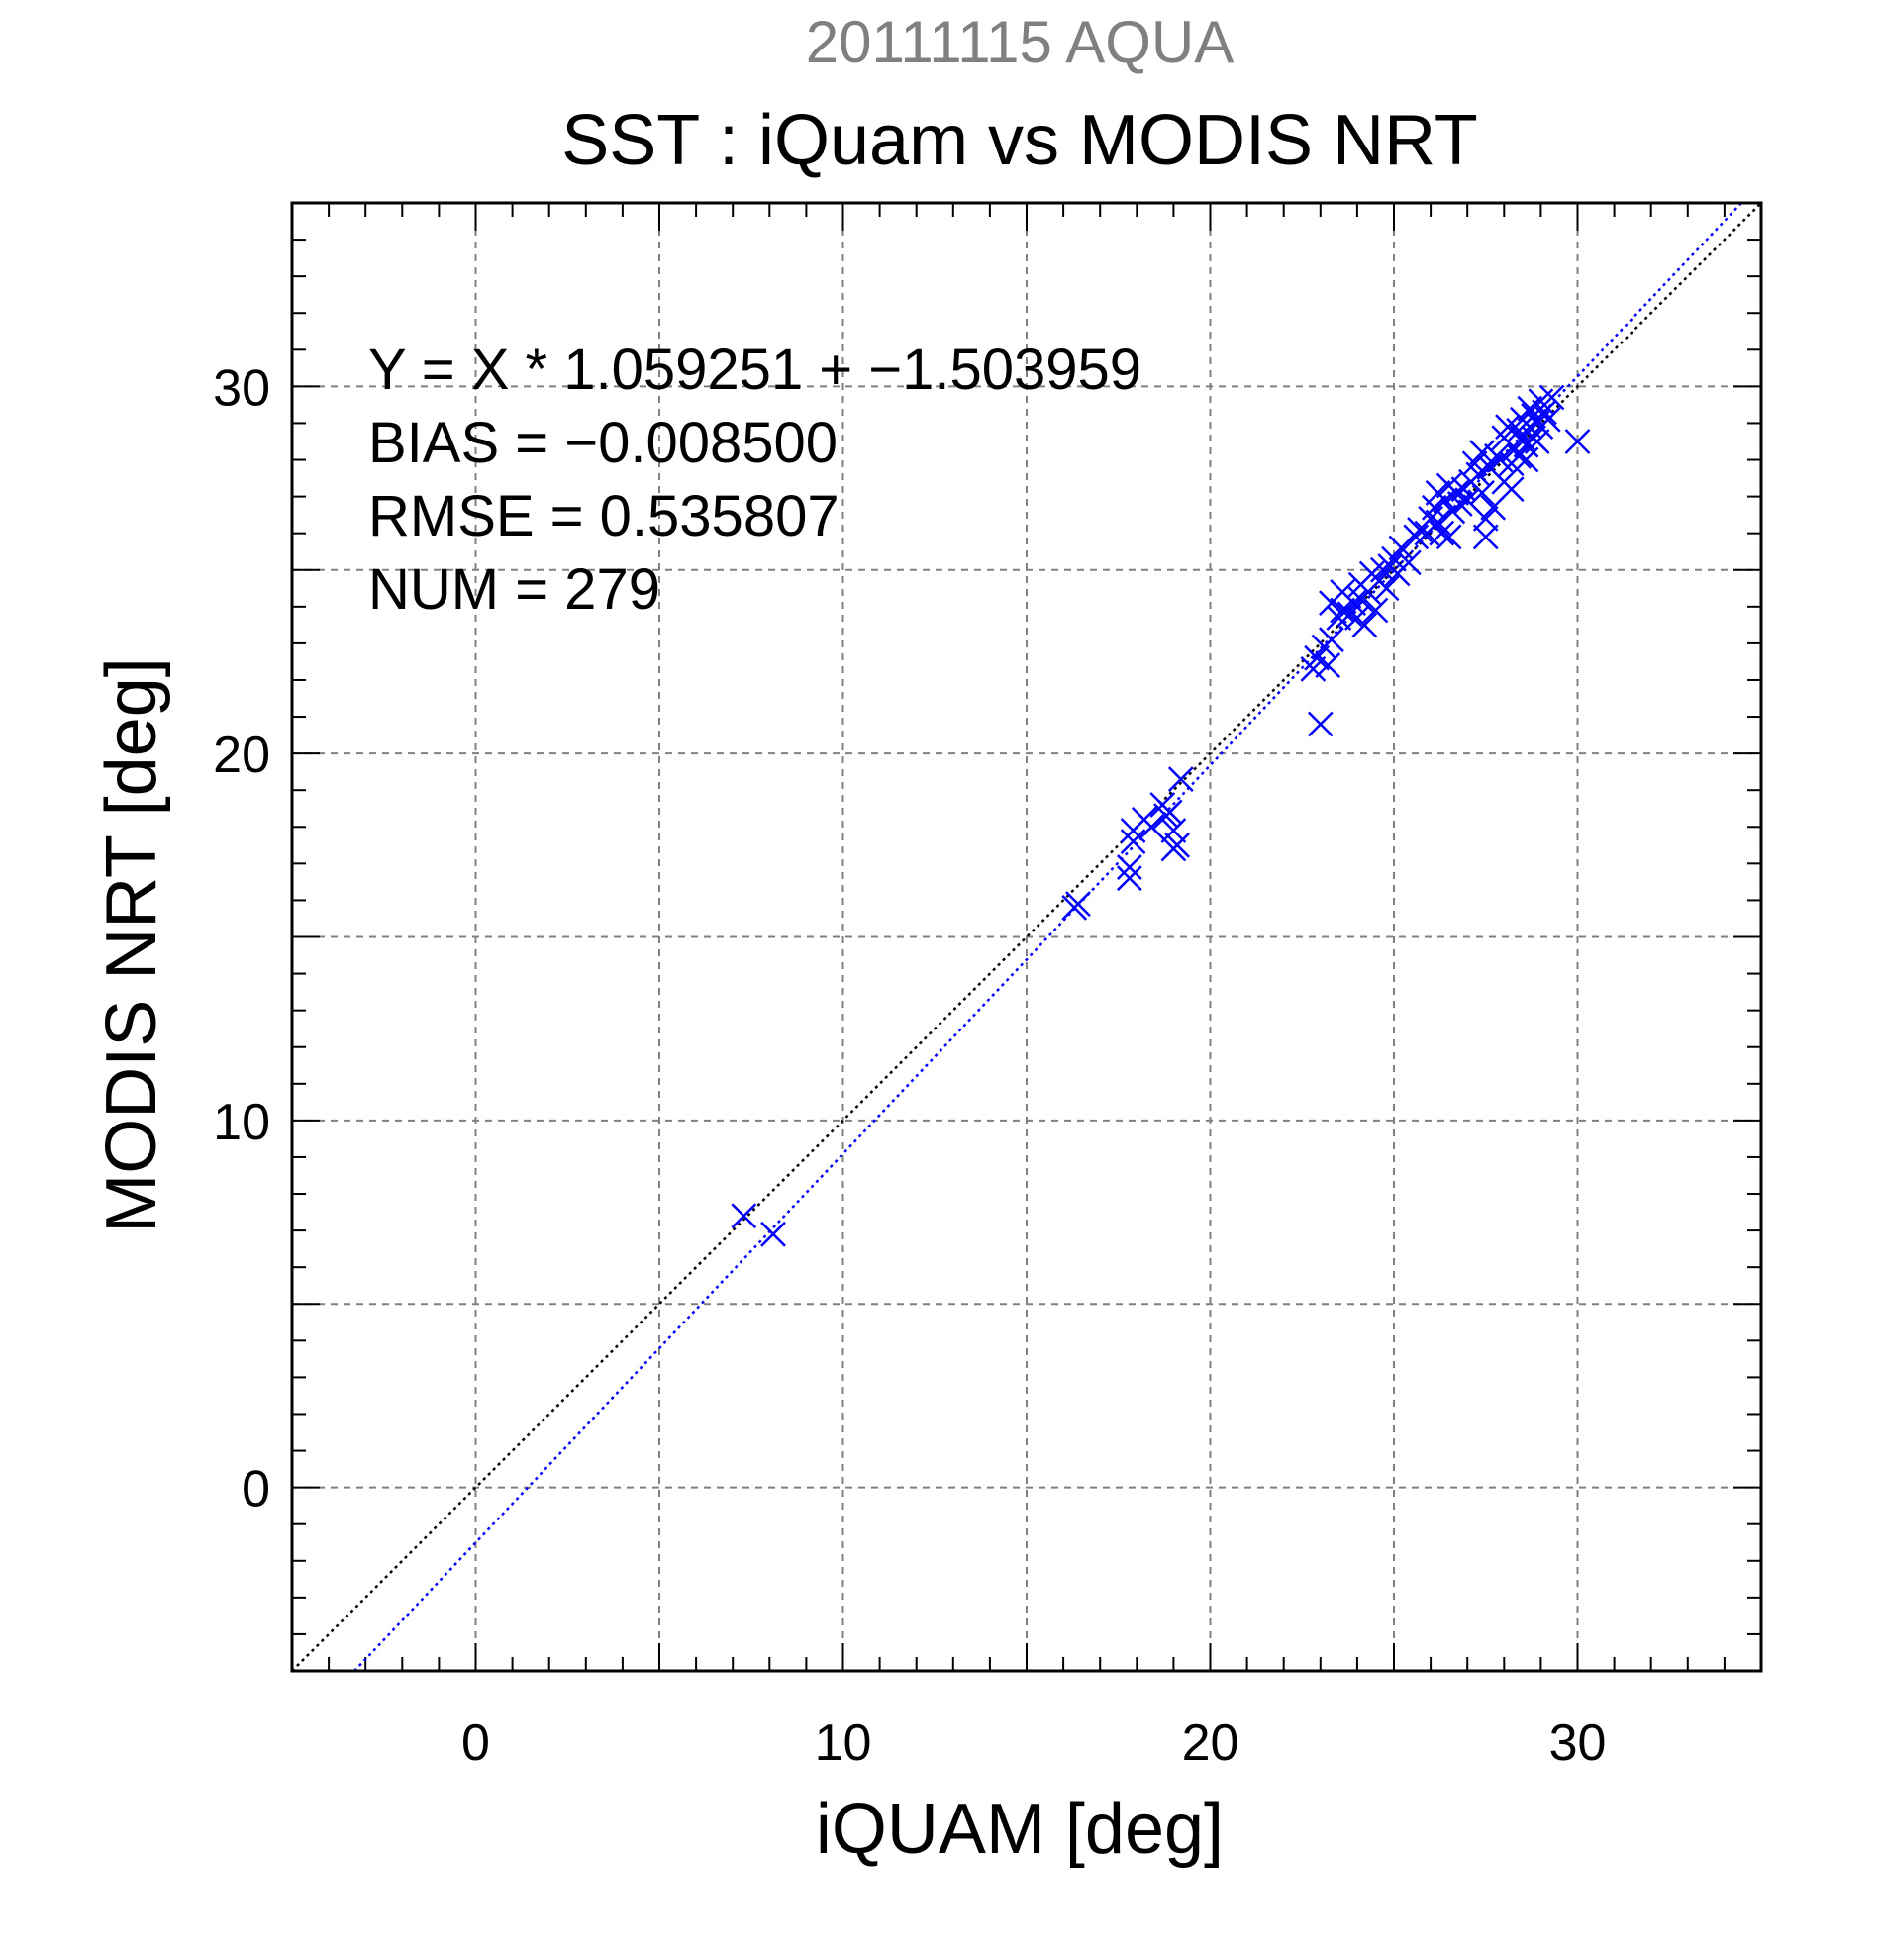 Image resolution: width=1881 pixels, height=1960 pixels. Describe the element at coordinates (1210, 1743) in the screenshot. I see `x-tick-label: 20` at that location.